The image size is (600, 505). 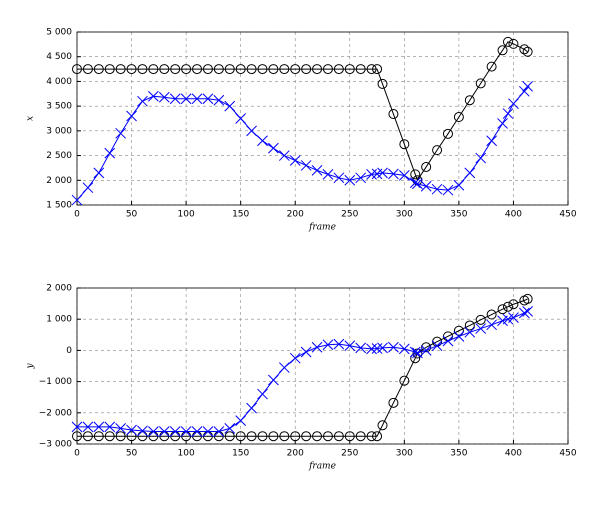 I want to click on y-tick-label: −3 000, so click(x=56, y=445).